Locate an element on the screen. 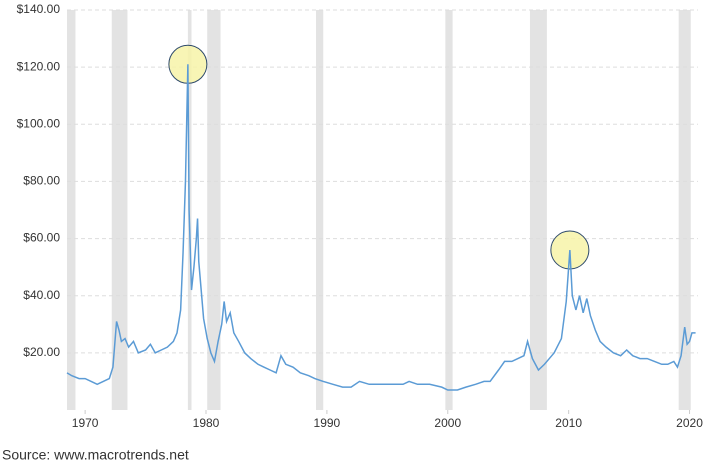 Image resolution: width=714 pixels, height=467 pixels. y-tick-label: $40.00 is located at coordinates (41, 295).